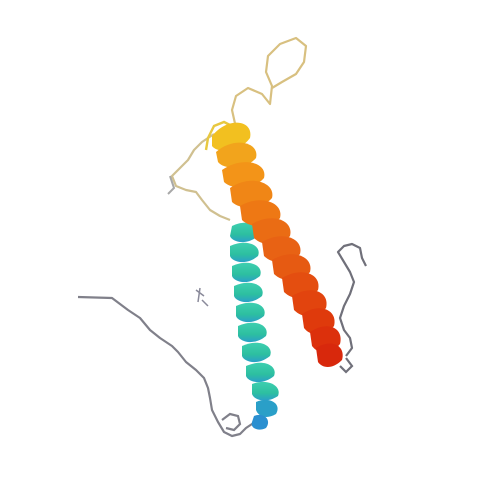 This screenshot has width=500, height=500. Describe the element at coordinates (168, 366) in the screenshot. I see `coil-tail` at that location.